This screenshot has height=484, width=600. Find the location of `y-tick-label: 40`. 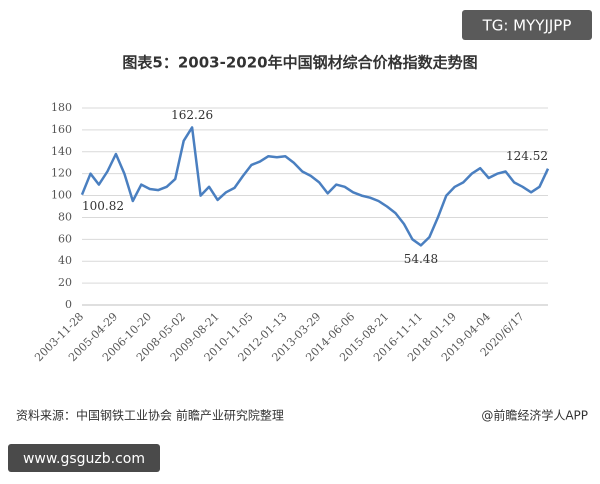

y-tick-label: 40 is located at coordinates (65, 260).